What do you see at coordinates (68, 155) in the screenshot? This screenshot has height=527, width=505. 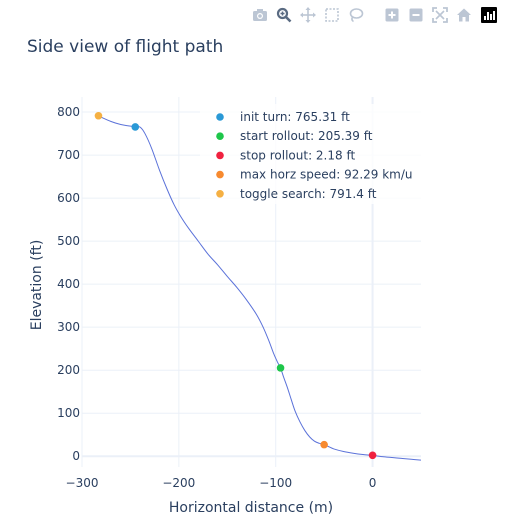 I see `y-tick-label: 700` at bounding box center [68, 155].